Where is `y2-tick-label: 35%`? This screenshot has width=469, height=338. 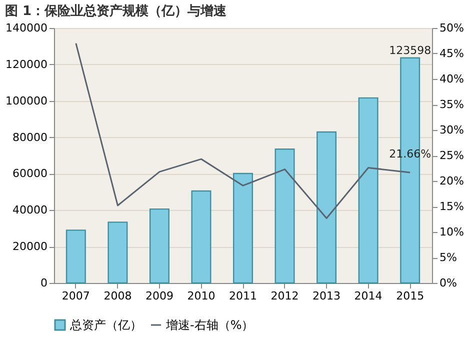 y2-tick-label: 35% is located at coordinates (452, 104).